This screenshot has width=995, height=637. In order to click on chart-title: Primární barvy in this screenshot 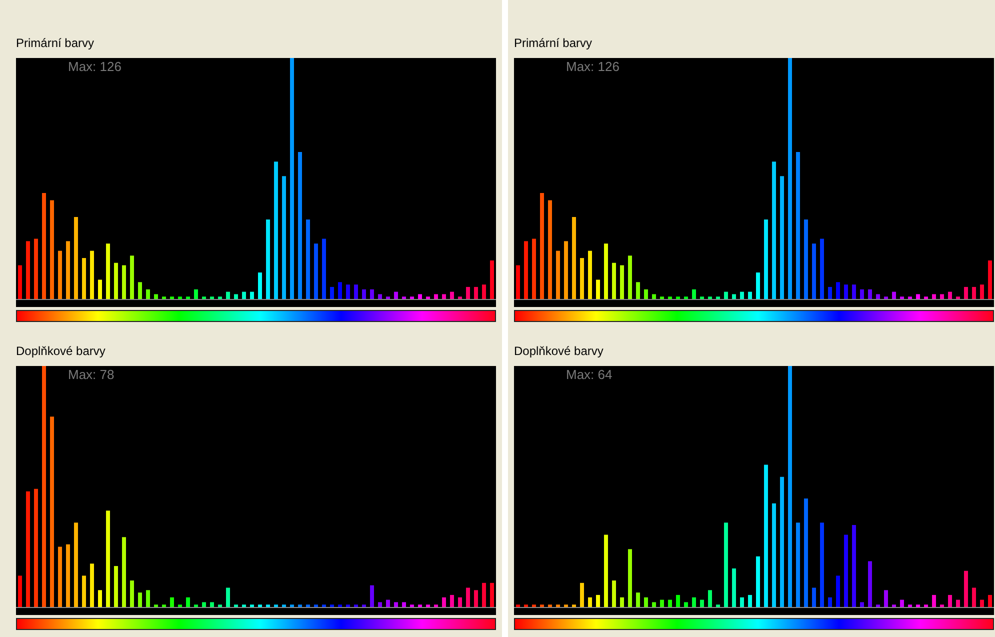, I will do `click(554, 43)`.